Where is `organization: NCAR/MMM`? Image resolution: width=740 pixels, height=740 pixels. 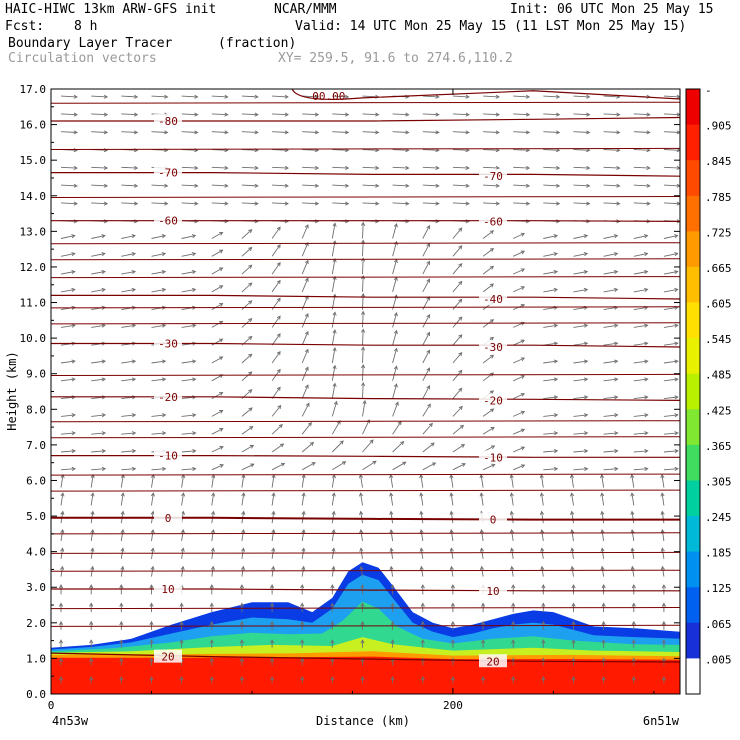 organization: NCAR/MMM is located at coordinates (305, 9).